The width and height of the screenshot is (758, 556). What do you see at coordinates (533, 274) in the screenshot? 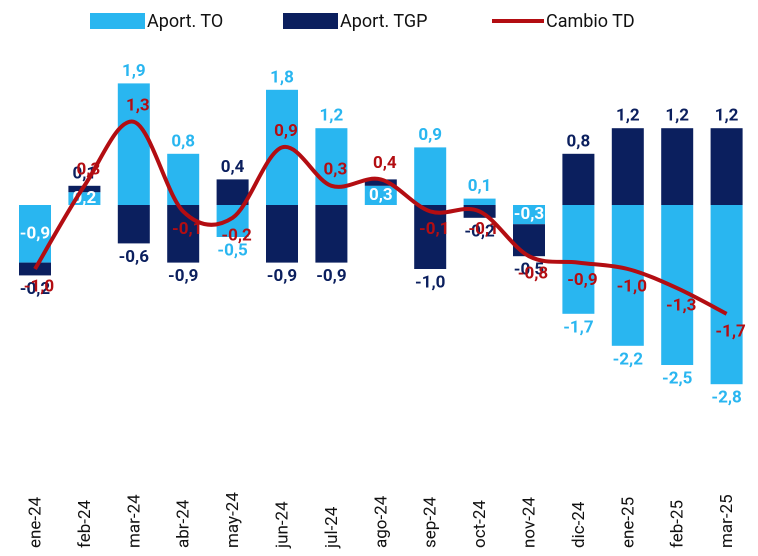
I see `line-label: -0,8` at bounding box center [533, 274].